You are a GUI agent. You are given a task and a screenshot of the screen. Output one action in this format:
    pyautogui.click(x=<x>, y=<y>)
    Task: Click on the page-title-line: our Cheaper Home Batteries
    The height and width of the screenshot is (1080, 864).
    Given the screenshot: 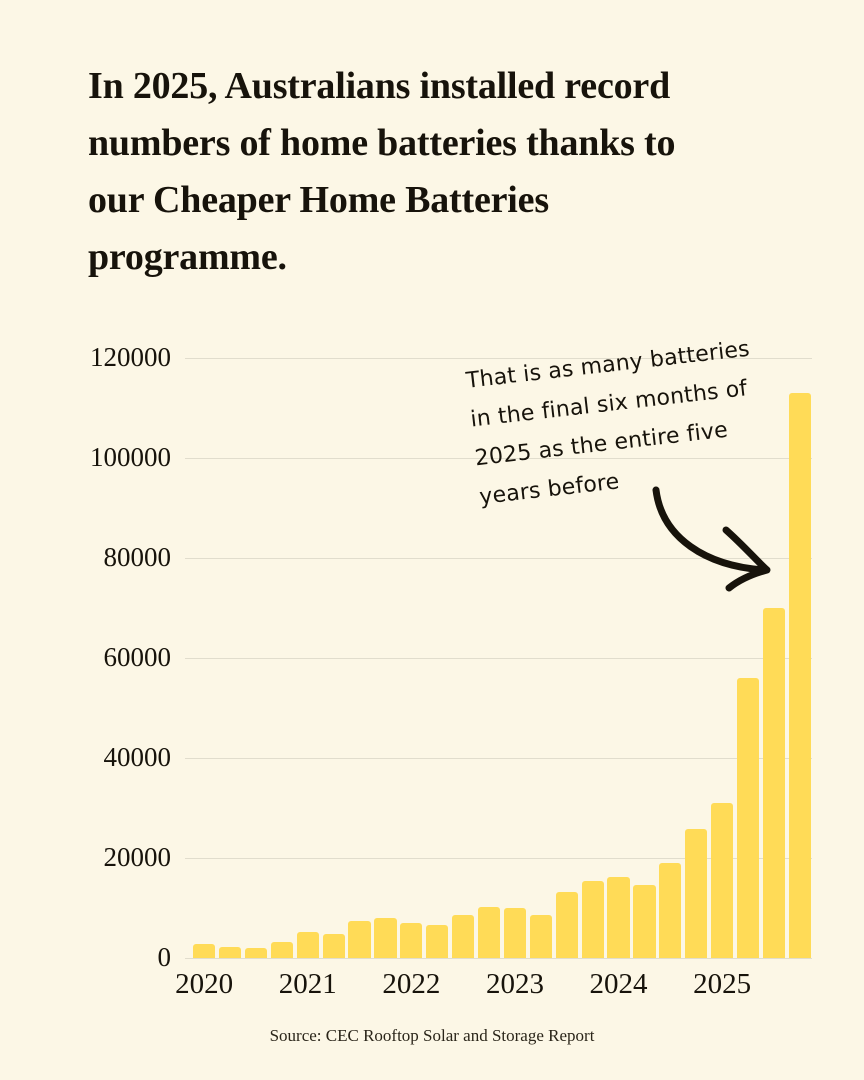 What is the action you would take?
    pyautogui.click(x=318, y=200)
    